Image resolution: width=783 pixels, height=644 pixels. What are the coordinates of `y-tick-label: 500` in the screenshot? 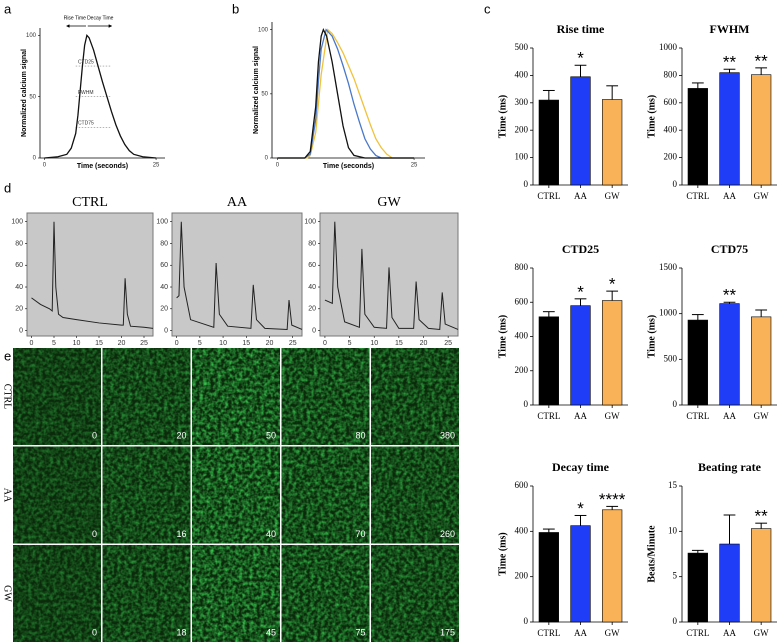 It's located at (522, 47).